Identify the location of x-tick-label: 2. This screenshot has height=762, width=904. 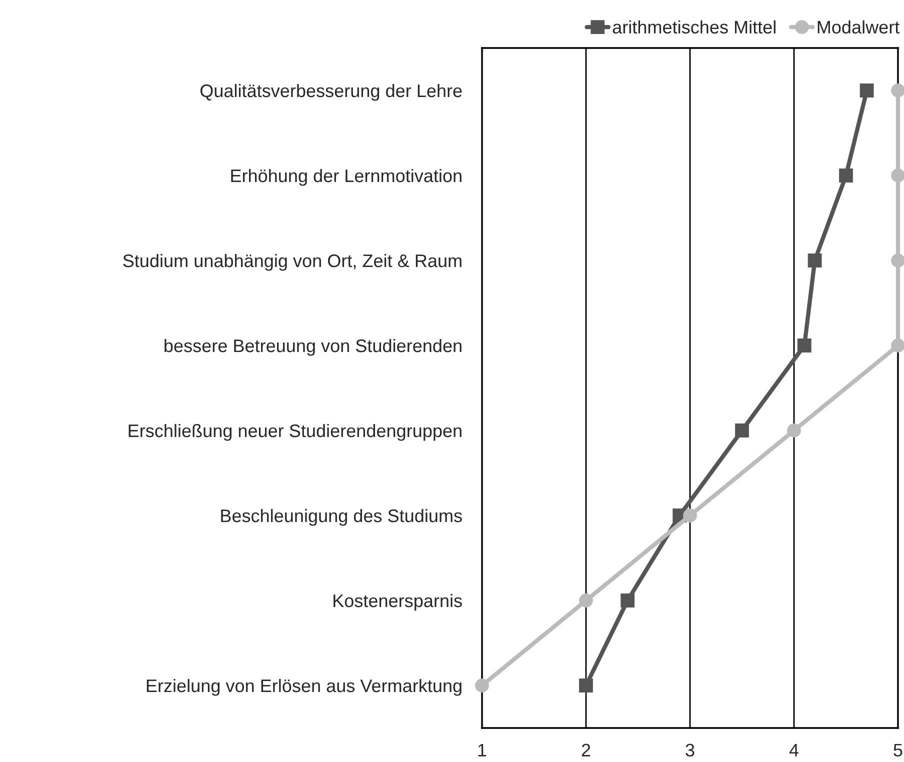
(586, 750).